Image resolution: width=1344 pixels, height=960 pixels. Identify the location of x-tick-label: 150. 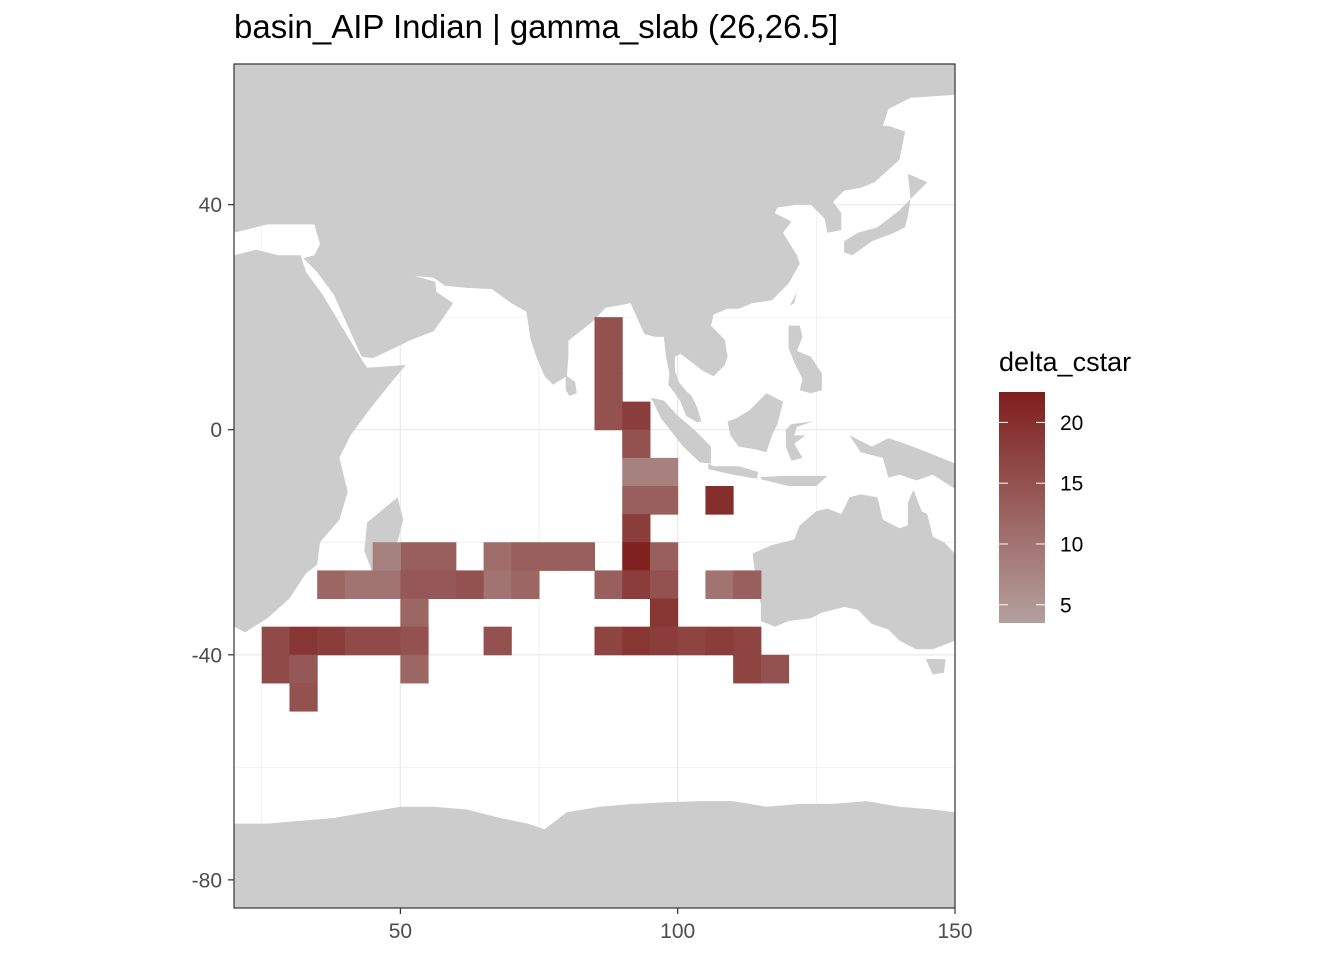
(954, 931).